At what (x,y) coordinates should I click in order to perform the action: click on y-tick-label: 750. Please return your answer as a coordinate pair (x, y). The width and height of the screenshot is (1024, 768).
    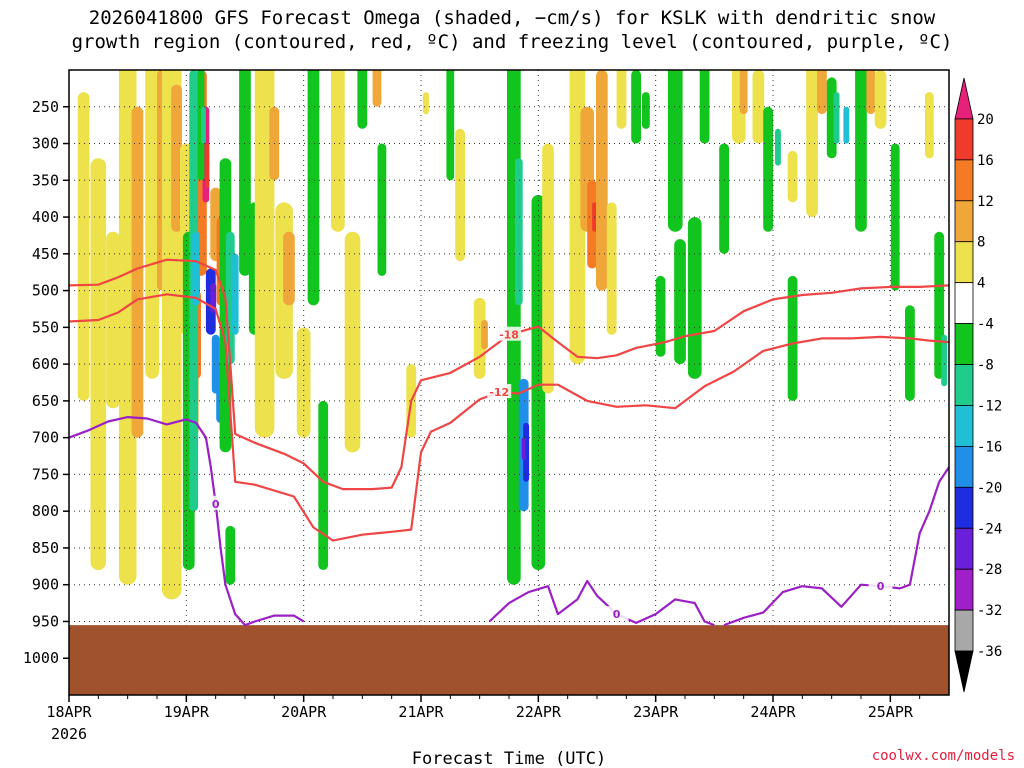
    Looking at the image, I should click on (45, 474).